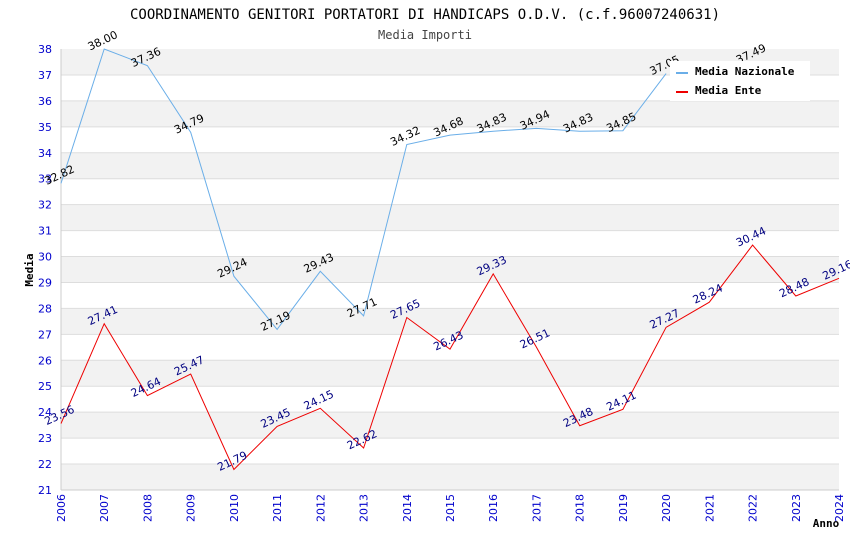  Describe the element at coordinates (29, 269) in the screenshot. I see `y-axis-label: Media` at that location.